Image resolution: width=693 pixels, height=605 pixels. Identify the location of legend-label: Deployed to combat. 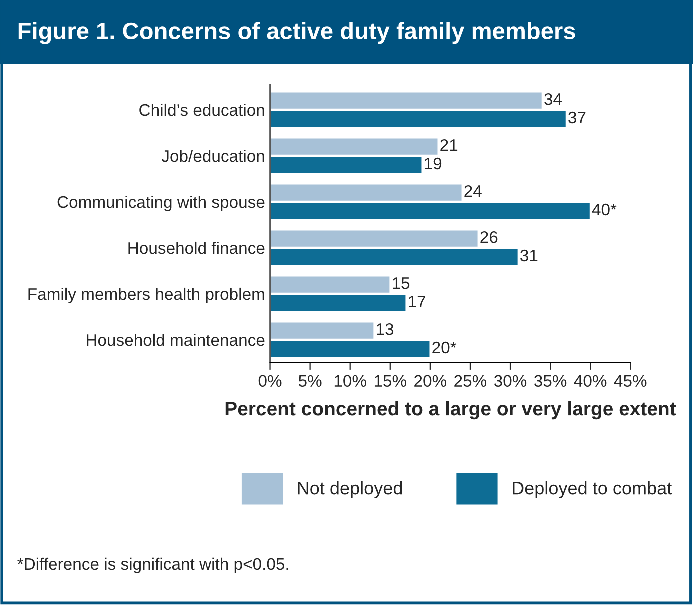
(592, 489).